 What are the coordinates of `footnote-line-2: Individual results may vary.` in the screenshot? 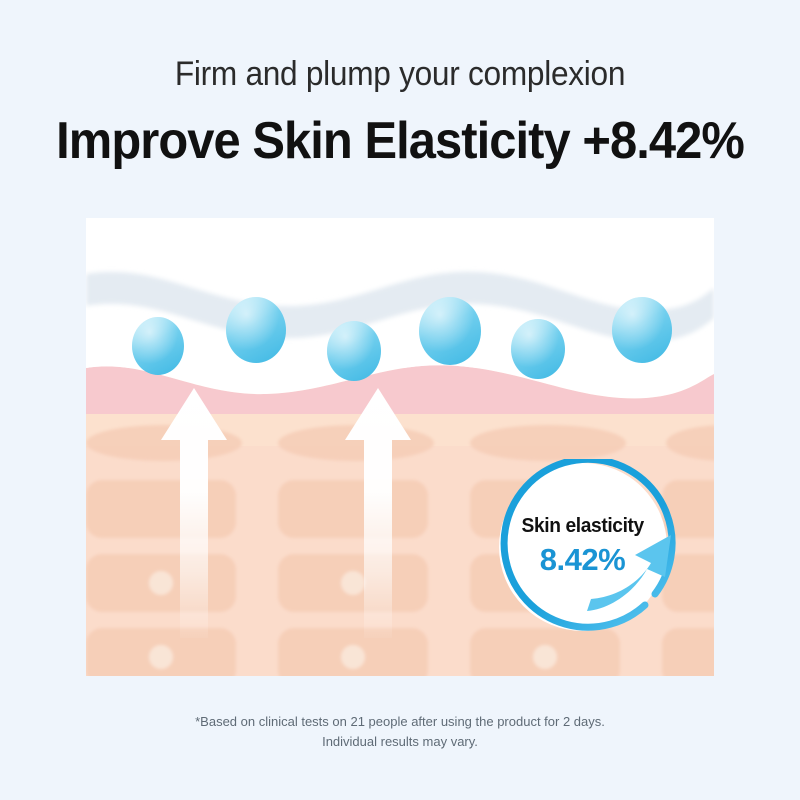 It's located at (400, 742).